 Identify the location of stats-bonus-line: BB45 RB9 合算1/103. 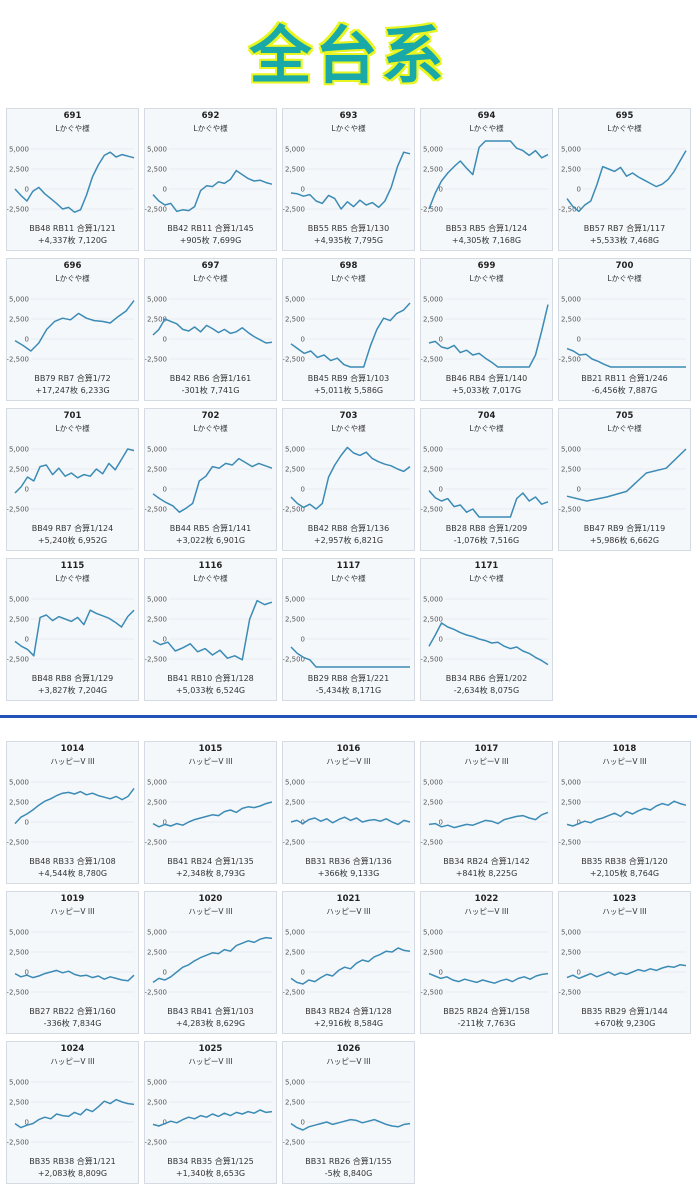
(348, 378).